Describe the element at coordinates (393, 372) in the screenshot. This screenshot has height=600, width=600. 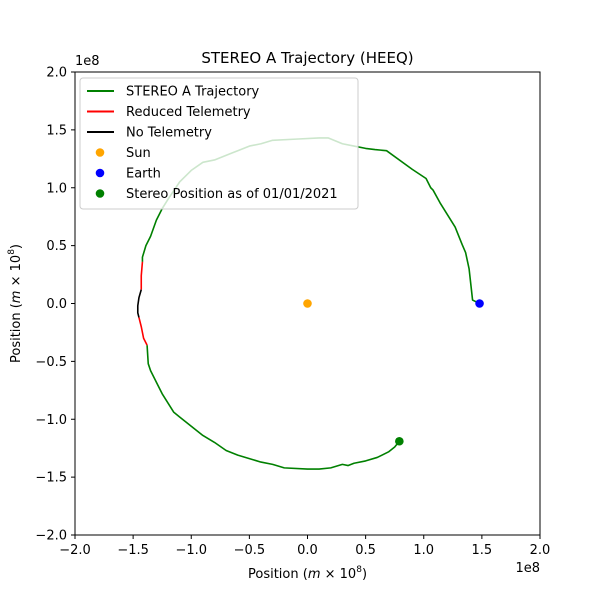
I see `points-layer` at that location.